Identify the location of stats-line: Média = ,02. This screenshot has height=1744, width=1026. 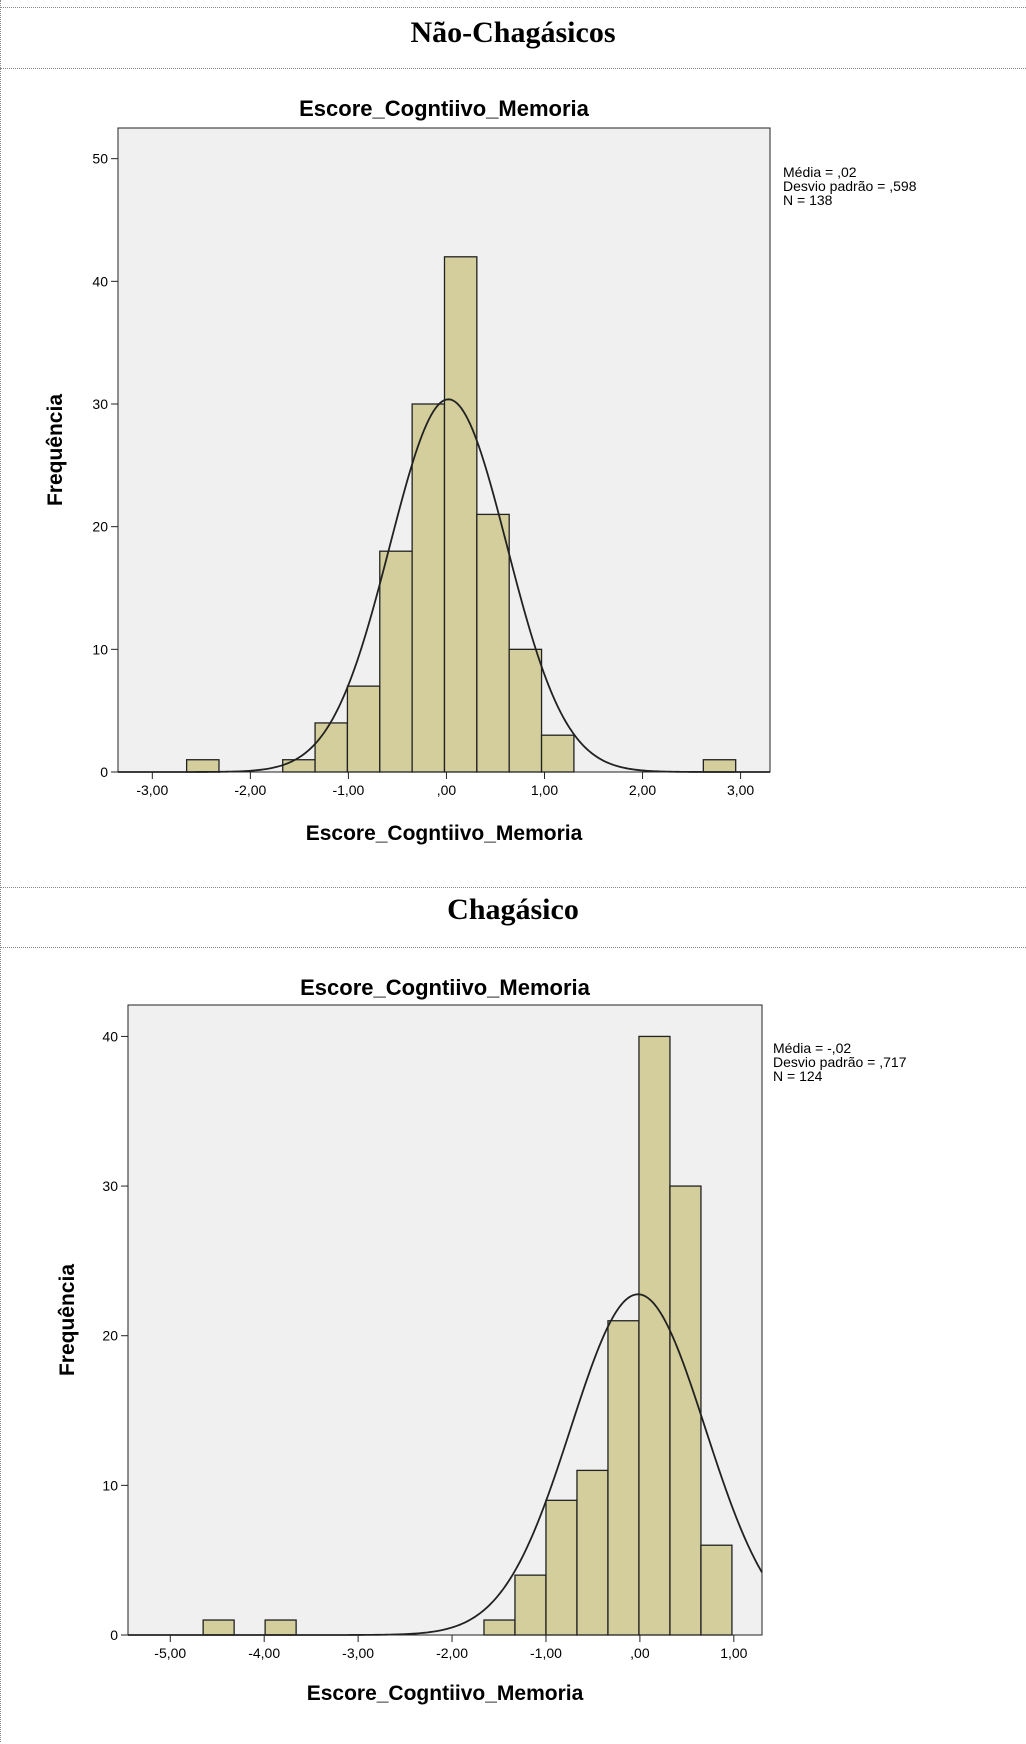
(820, 172).